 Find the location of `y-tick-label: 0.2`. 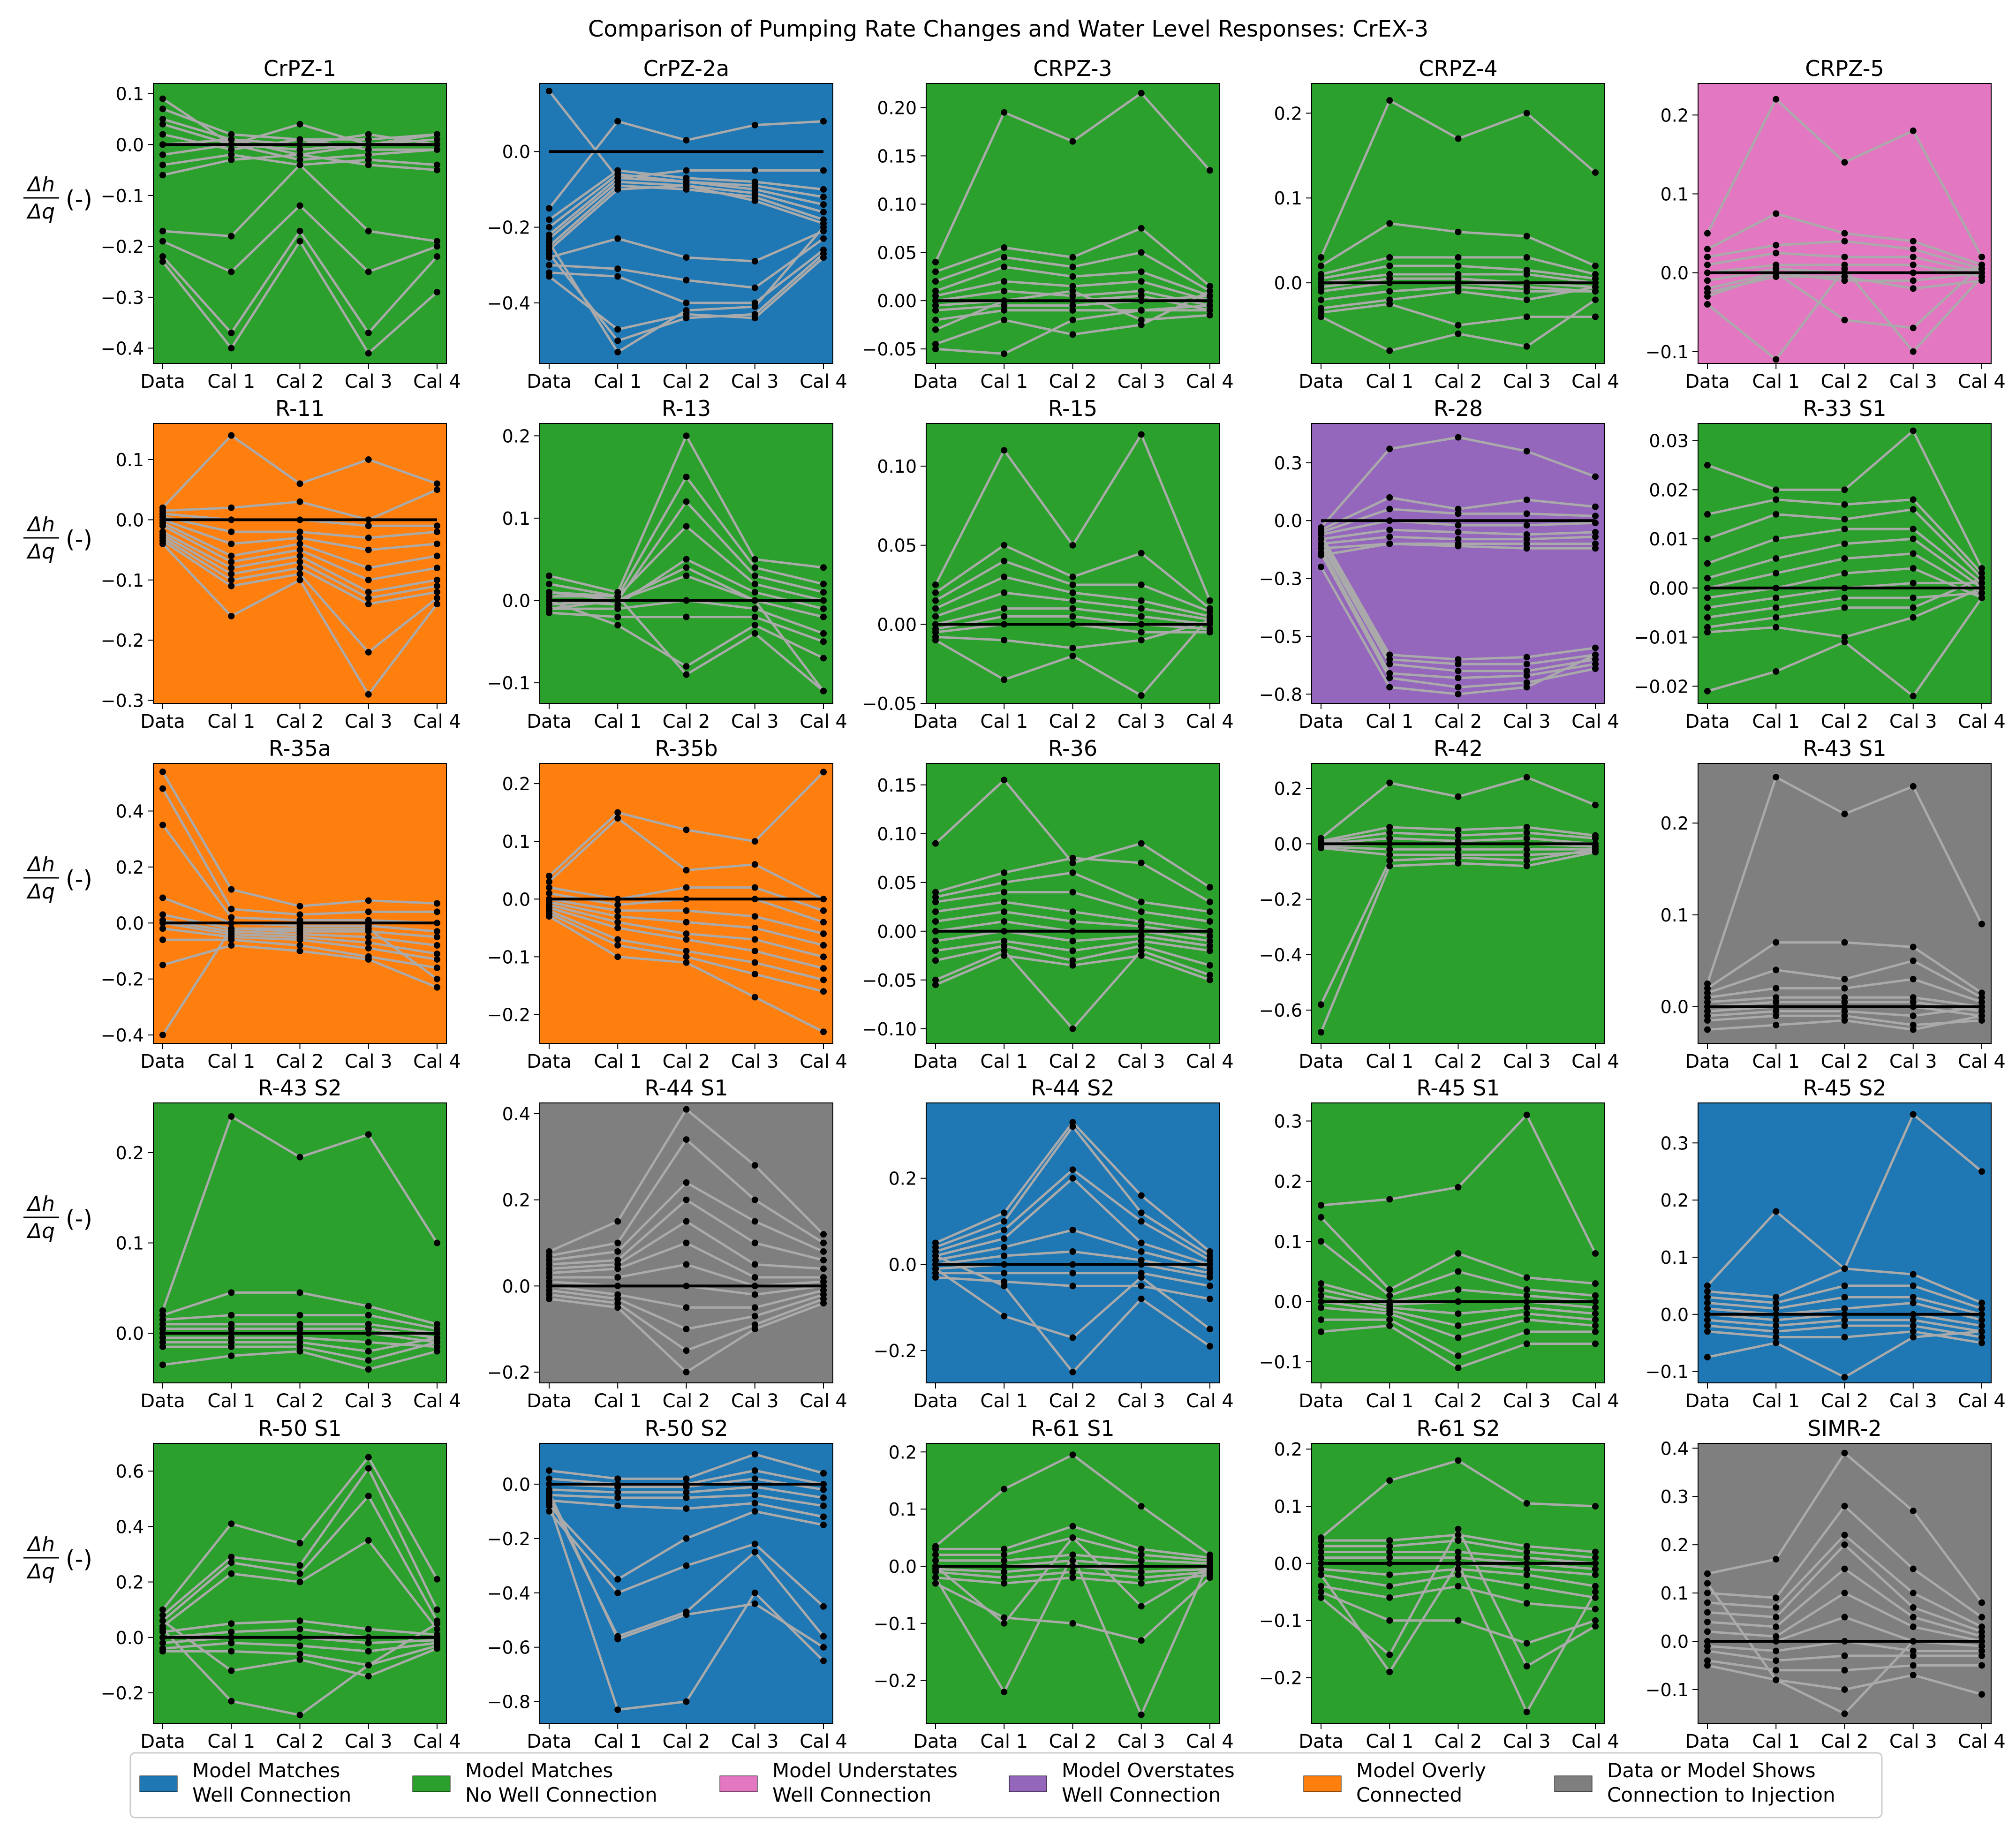

y-tick-label: 0.2 is located at coordinates (1675, 115).